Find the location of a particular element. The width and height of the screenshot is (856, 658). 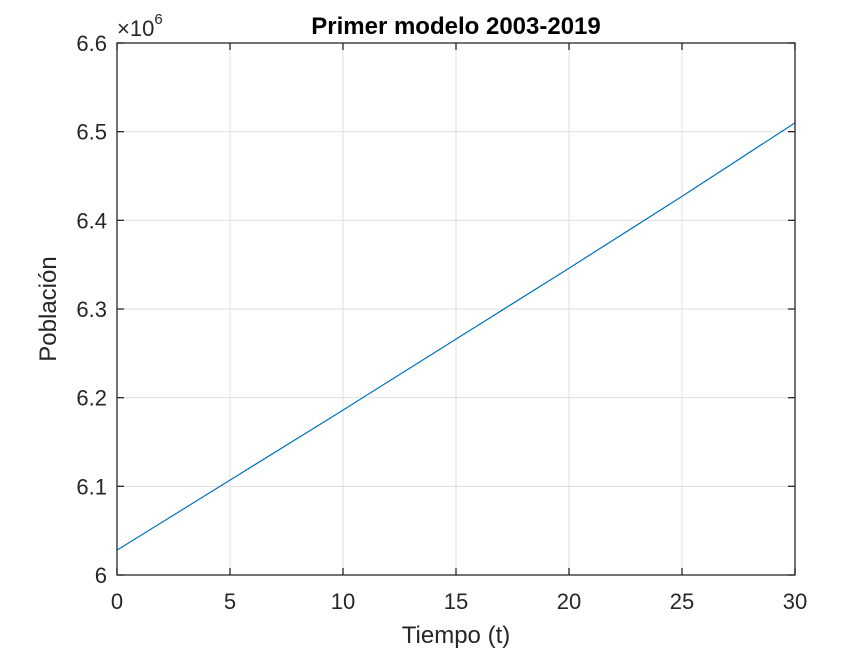

y-tick-label: 6.4 is located at coordinates (91, 220).